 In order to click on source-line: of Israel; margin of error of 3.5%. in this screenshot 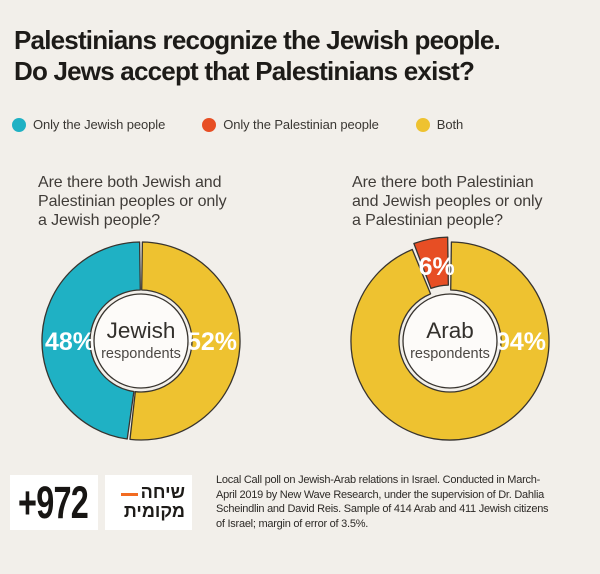, I will do `click(292, 523)`.